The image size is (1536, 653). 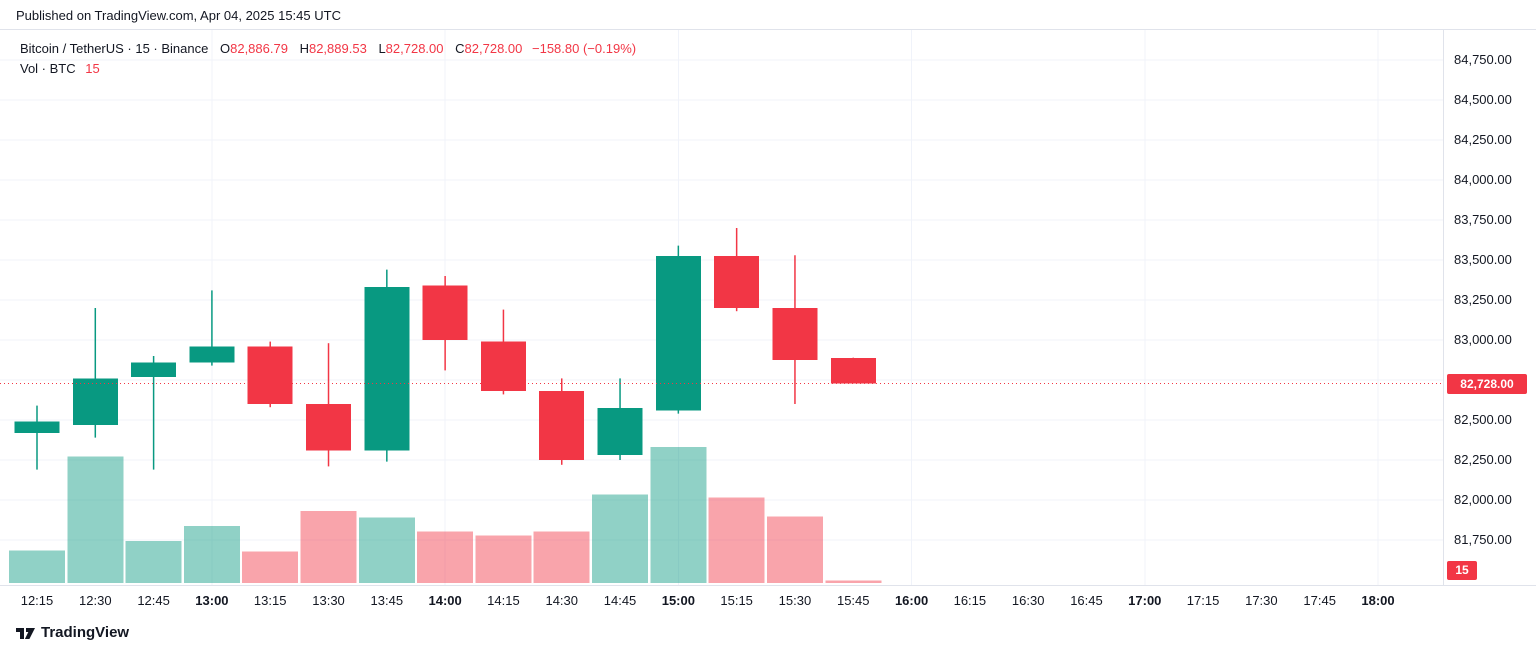 What do you see at coordinates (795, 600) in the screenshot?
I see `time-axis-label: 15:30` at bounding box center [795, 600].